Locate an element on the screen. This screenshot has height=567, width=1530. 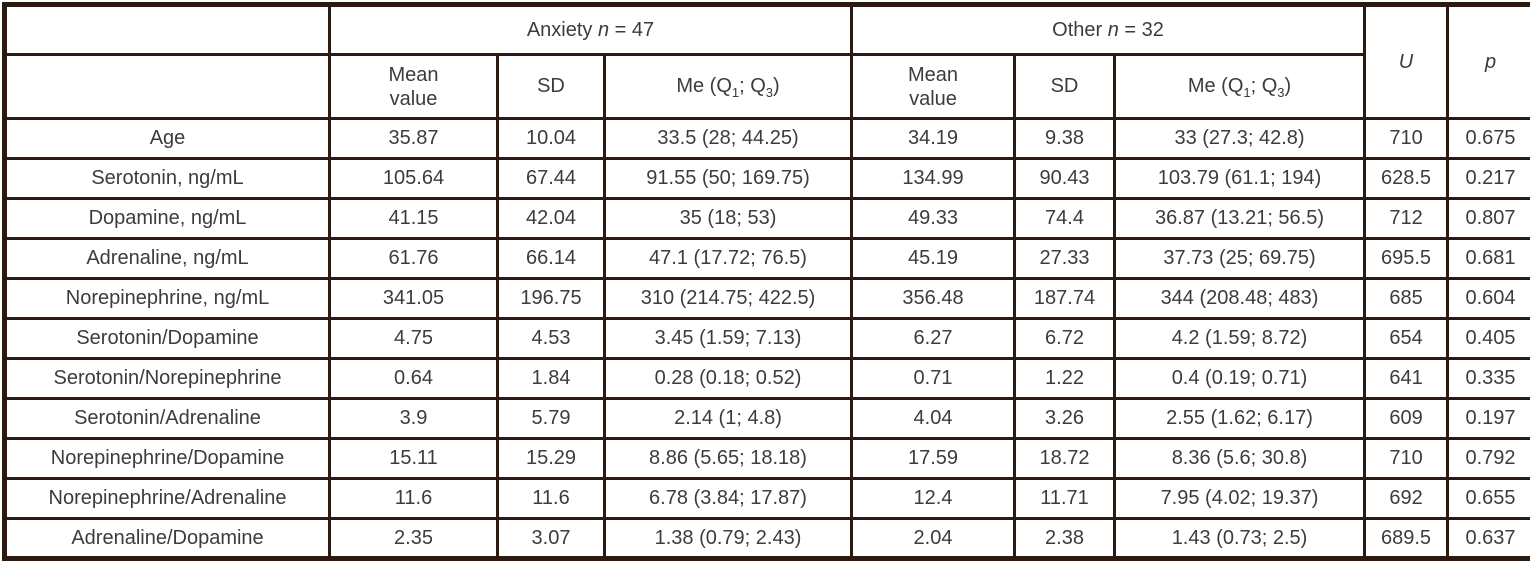
cell-mean-anxiety: 341.05 is located at coordinates (413, 298).